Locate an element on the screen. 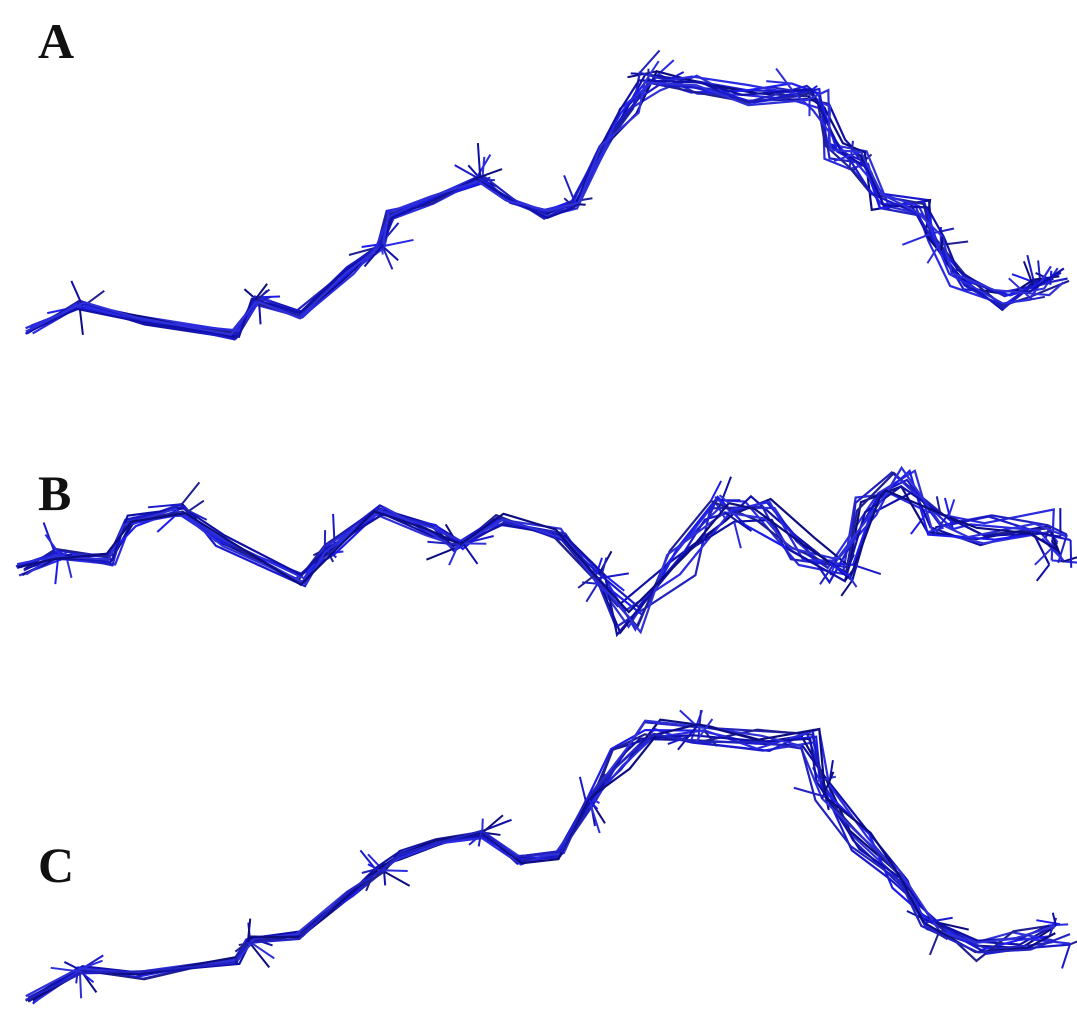 The height and width of the screenshot is (1023, 1077). panel-label: A is located at coordinates (56, 41).